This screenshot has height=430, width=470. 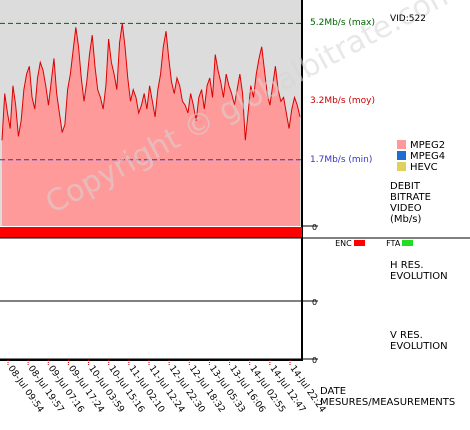 What do you see at coordinates (393, 243) in the screenshot?
I see `fta-label: FTA` at bounding box center [393, 243].